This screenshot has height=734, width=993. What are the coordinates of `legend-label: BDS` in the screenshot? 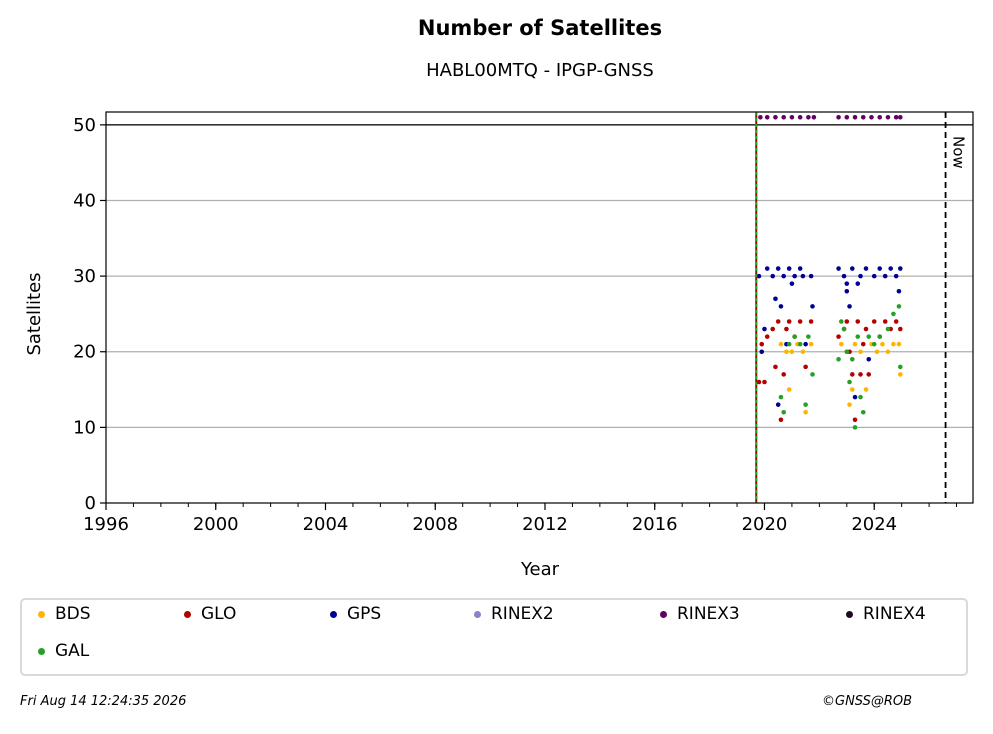 It's located at (73, 614).